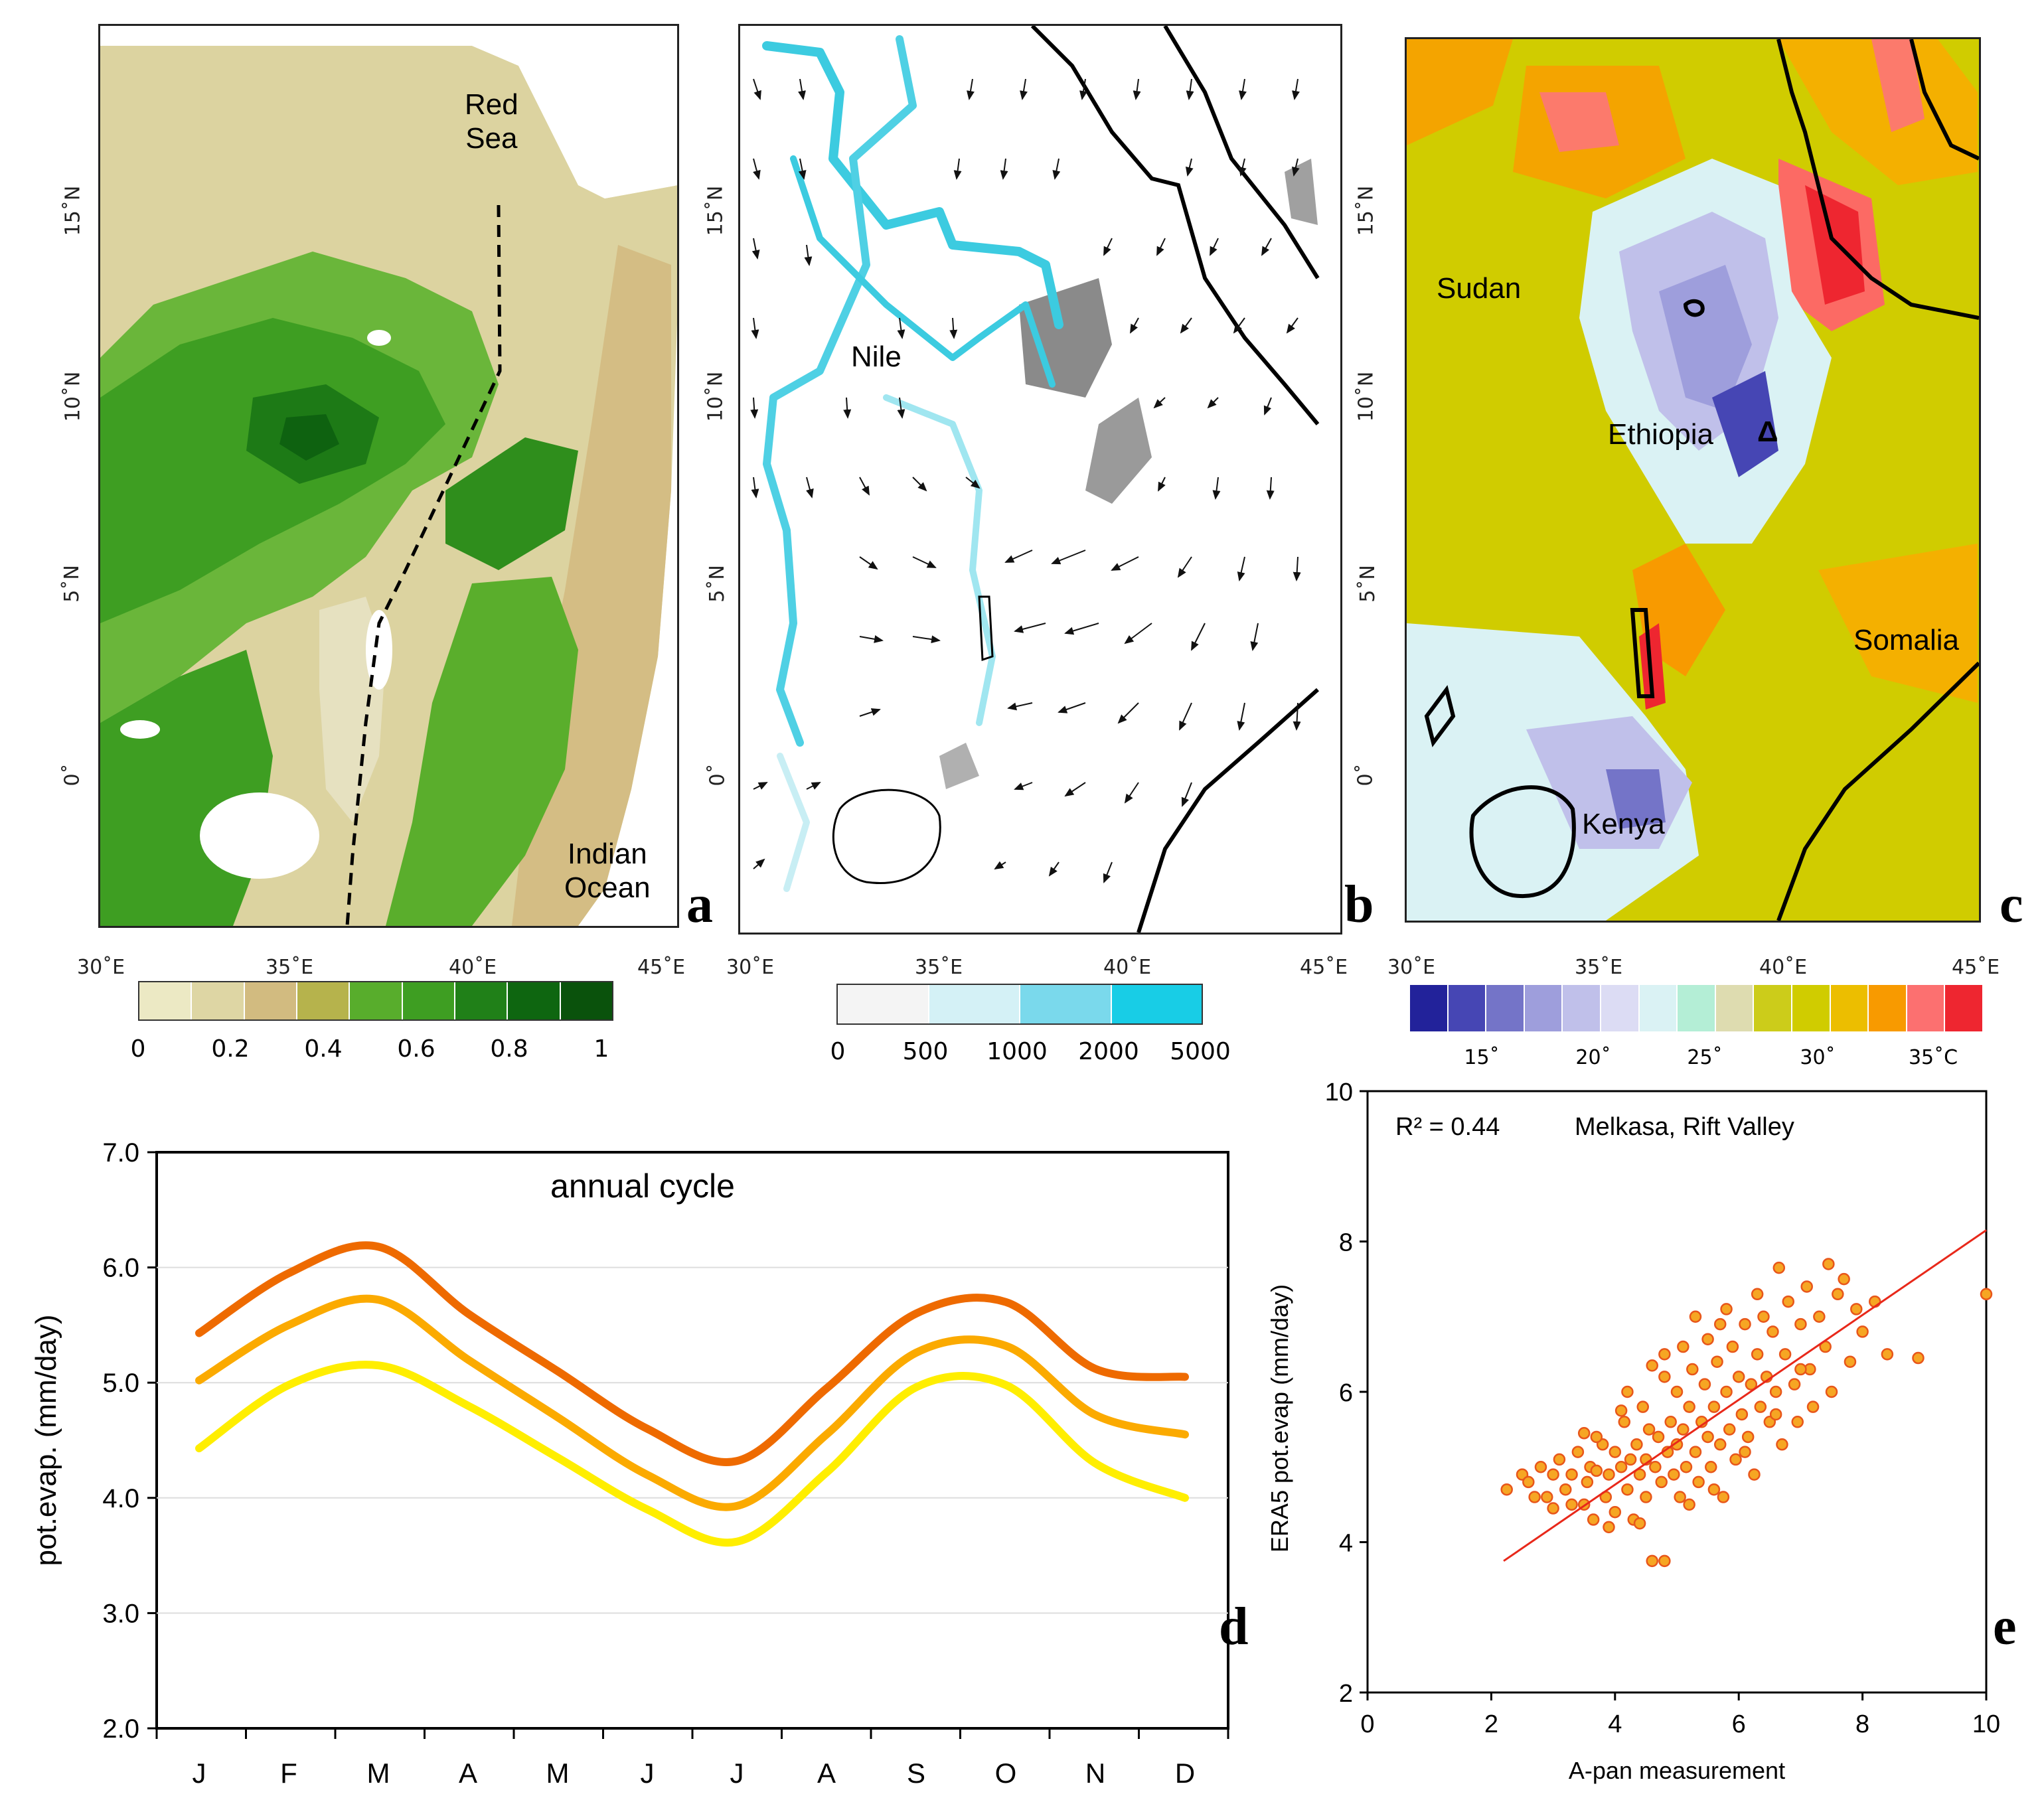 The width and height of the screenshot is (2044, 1802). I want to click on y-axis-label: ERA5 pot.evap (mm/day), so click(1279, 1418).